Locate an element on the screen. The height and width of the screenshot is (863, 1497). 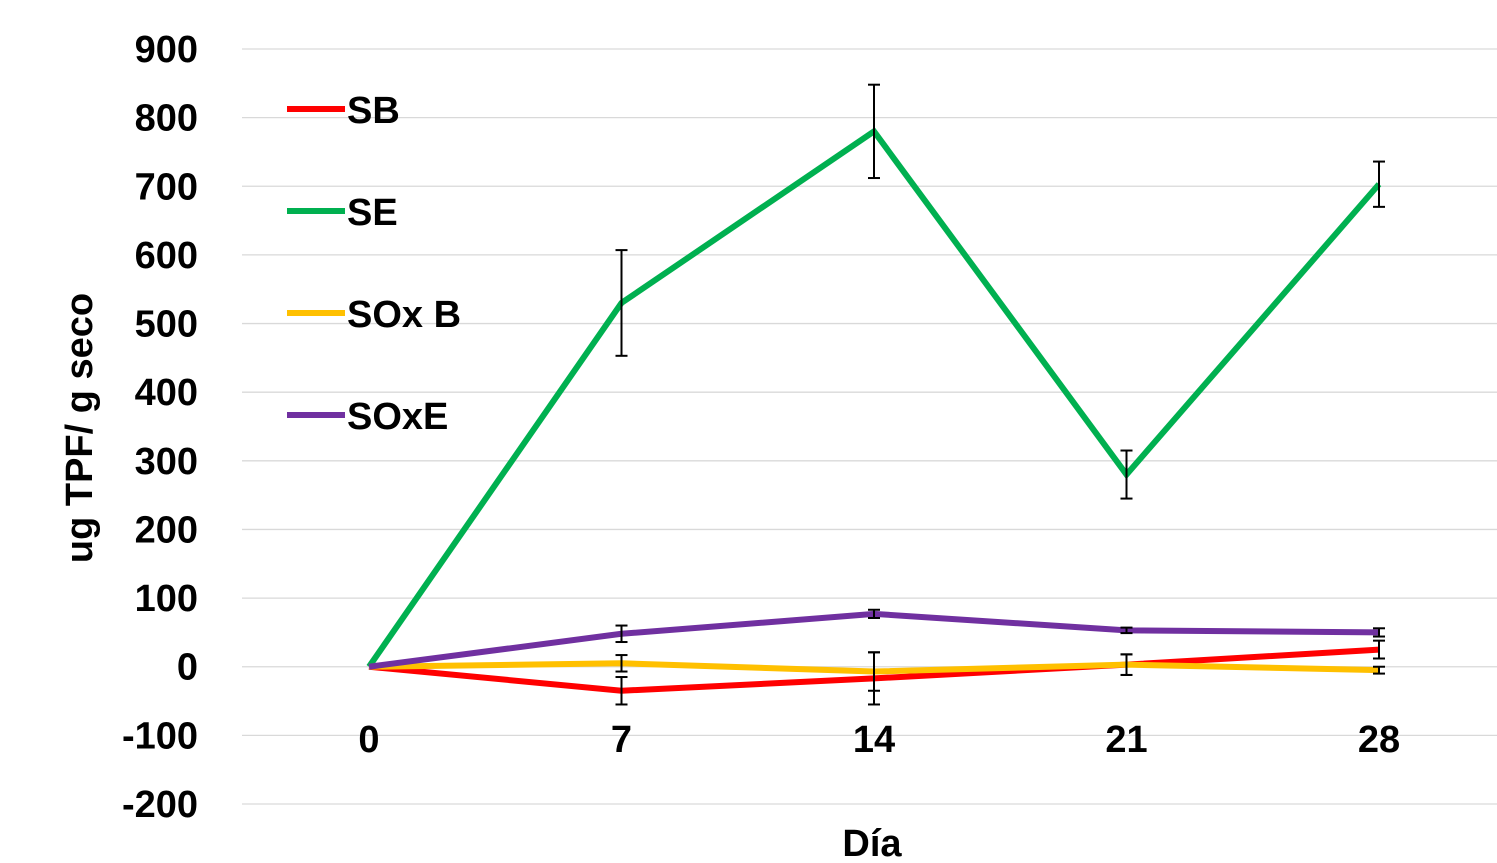
y-tick-label: 100 is located at coordinates (166, 599).